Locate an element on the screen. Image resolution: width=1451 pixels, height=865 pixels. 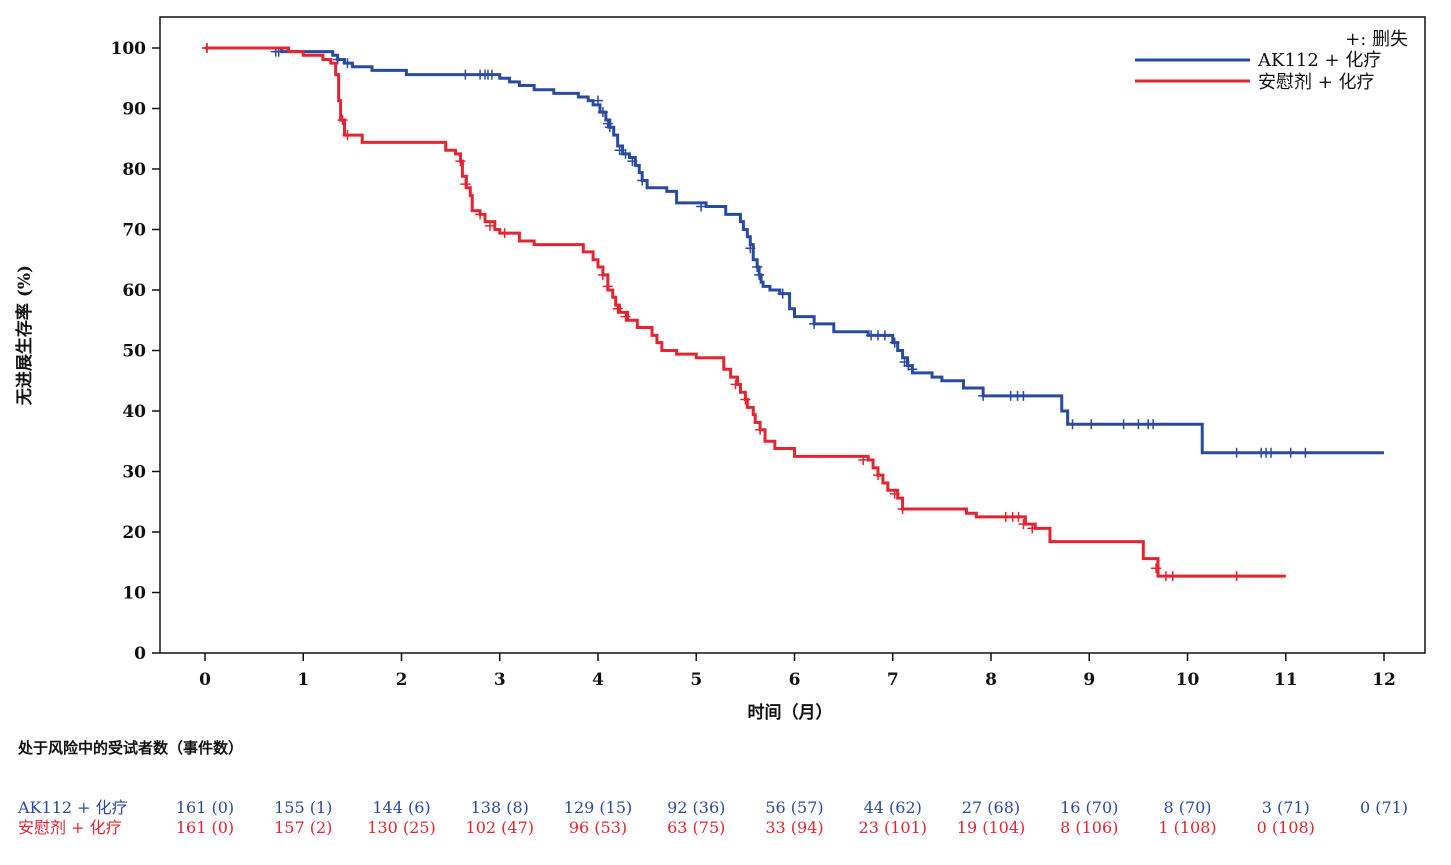
x-tick-label: 0 is located at coordinates (205, 680).